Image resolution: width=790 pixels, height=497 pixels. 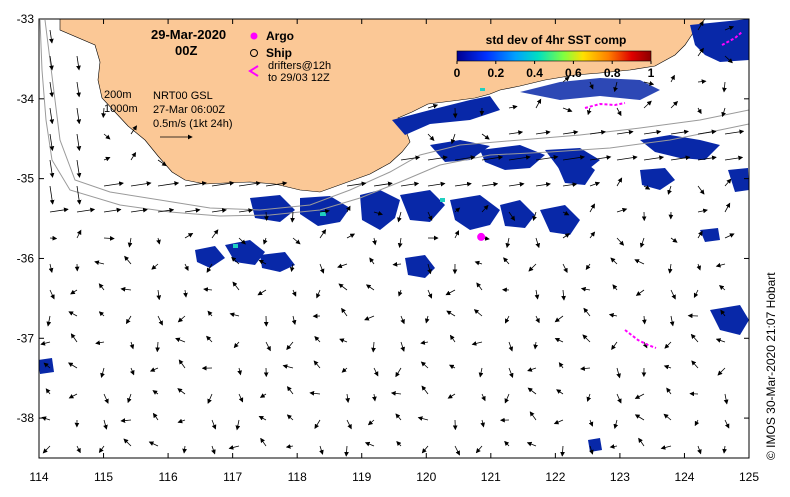 What do you see at coordinates (26, 258) in the screenshot?
I see `y-tick-label: -36` at bounding box center [26, 258].